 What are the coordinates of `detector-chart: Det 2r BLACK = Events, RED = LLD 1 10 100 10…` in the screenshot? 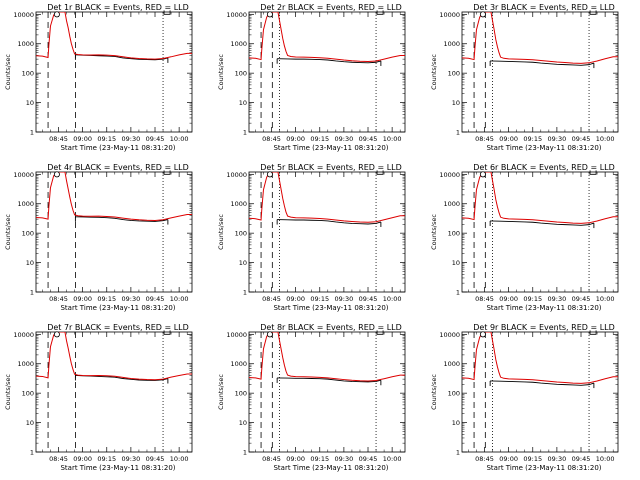 It's located at (311, 77).